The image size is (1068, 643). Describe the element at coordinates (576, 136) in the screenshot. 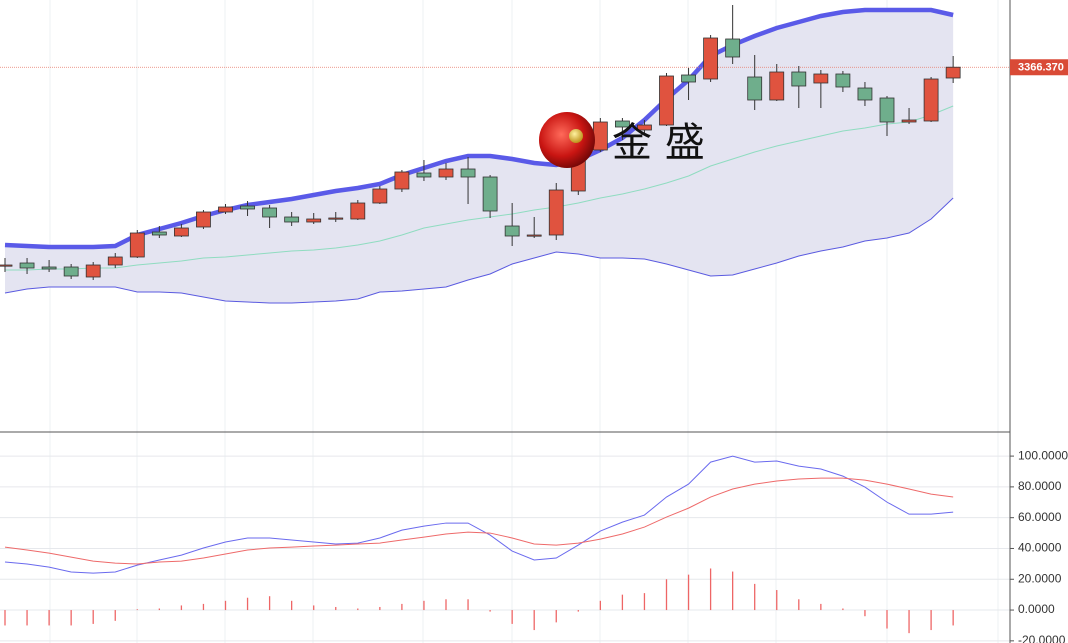

I see `logo-coin` at that location.